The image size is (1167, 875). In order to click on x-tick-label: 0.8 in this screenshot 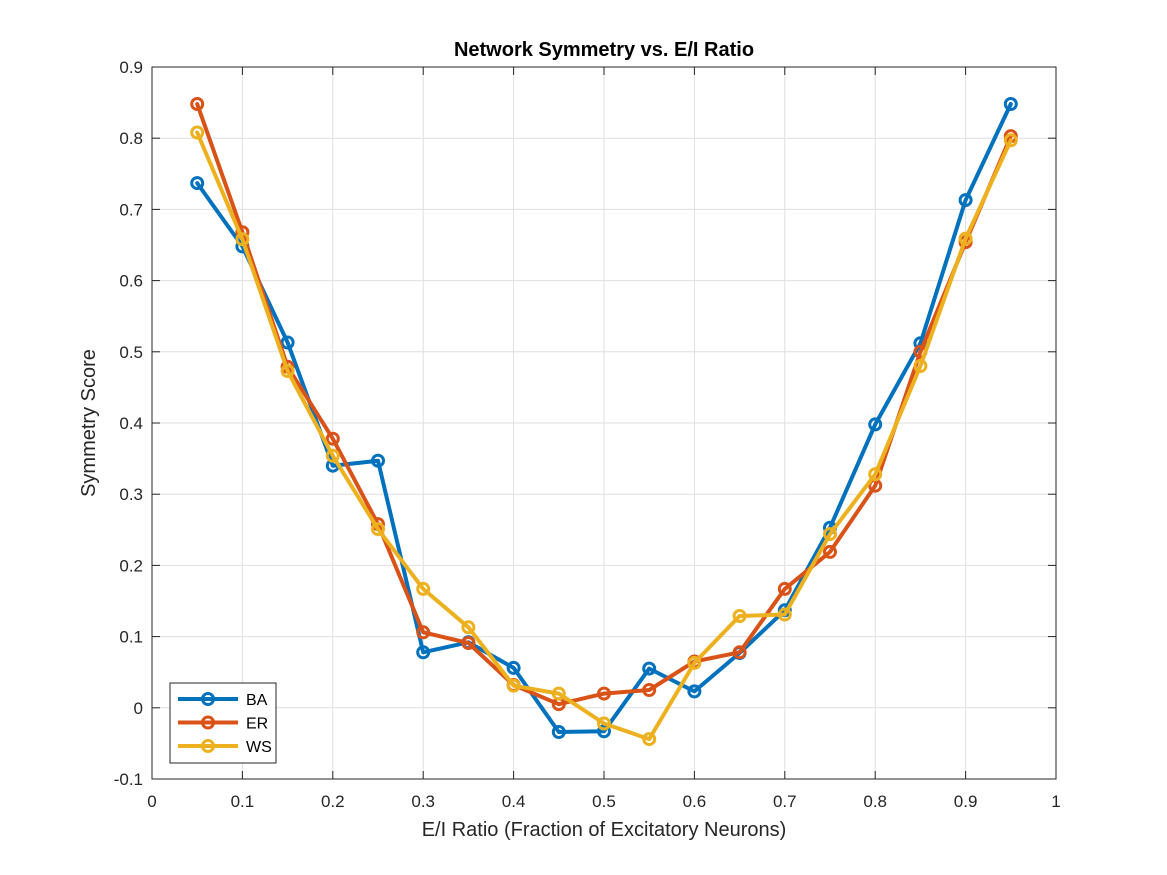, I will do `click(875, 801)`.